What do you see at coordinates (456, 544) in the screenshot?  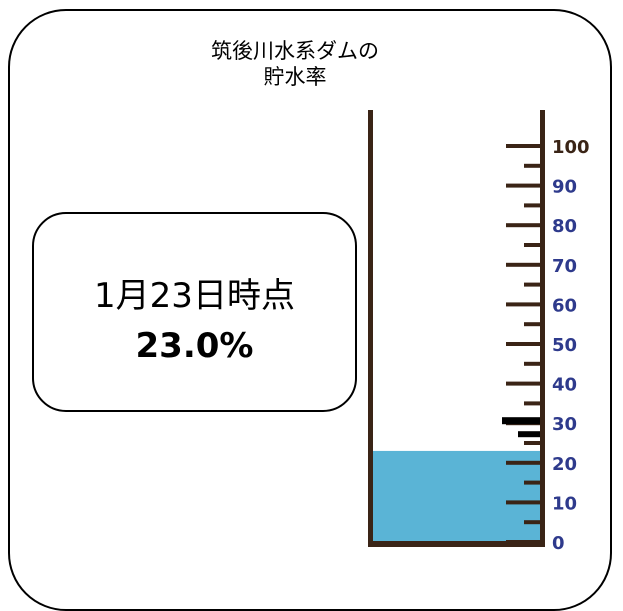 I see `gauge-bottom-wall` at bounding box center [456, 544].